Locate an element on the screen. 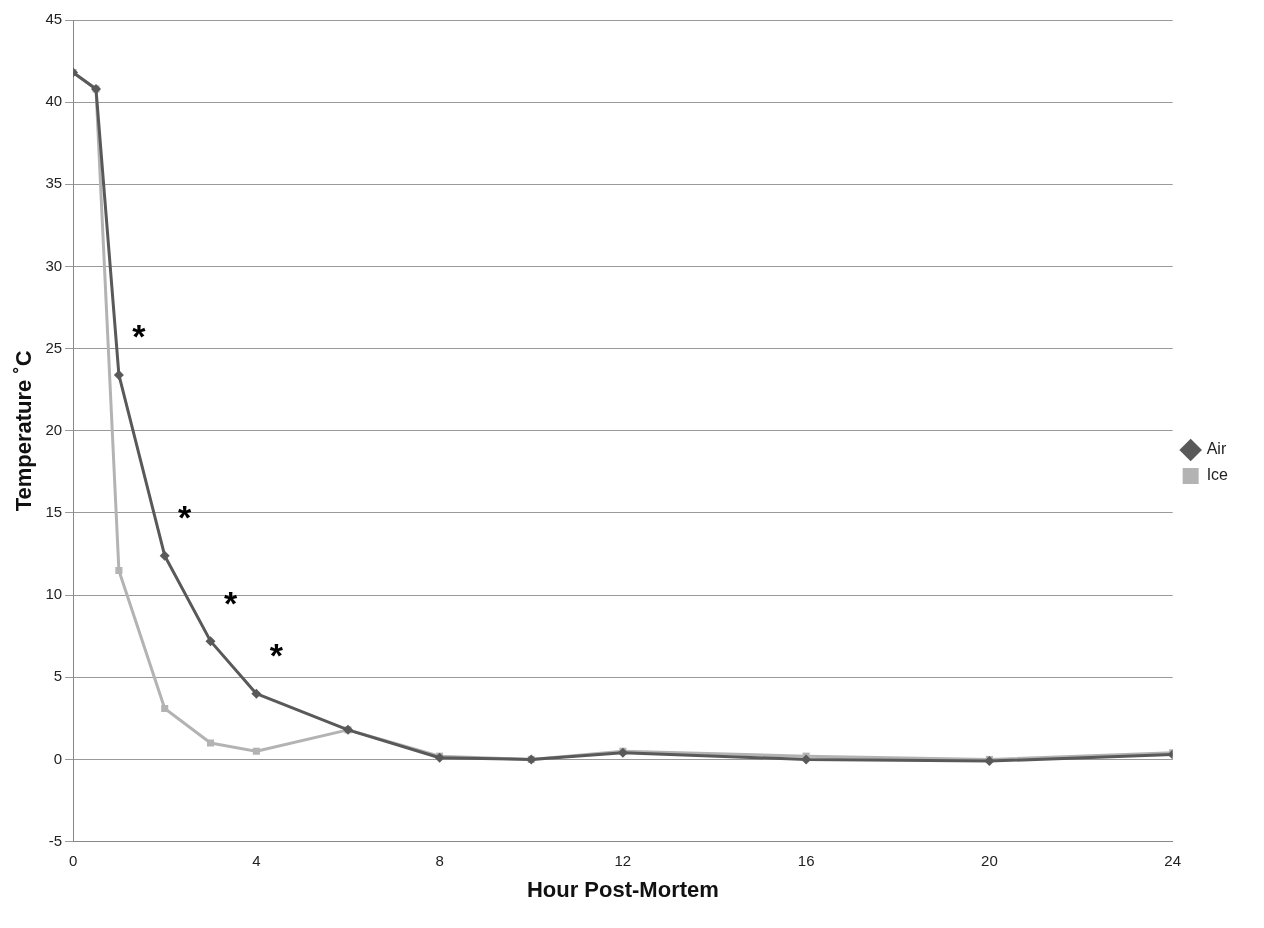 The height and width of the screenshot is (928, 1264). y-tick-label: 40 is located at coordinates (54, 101).